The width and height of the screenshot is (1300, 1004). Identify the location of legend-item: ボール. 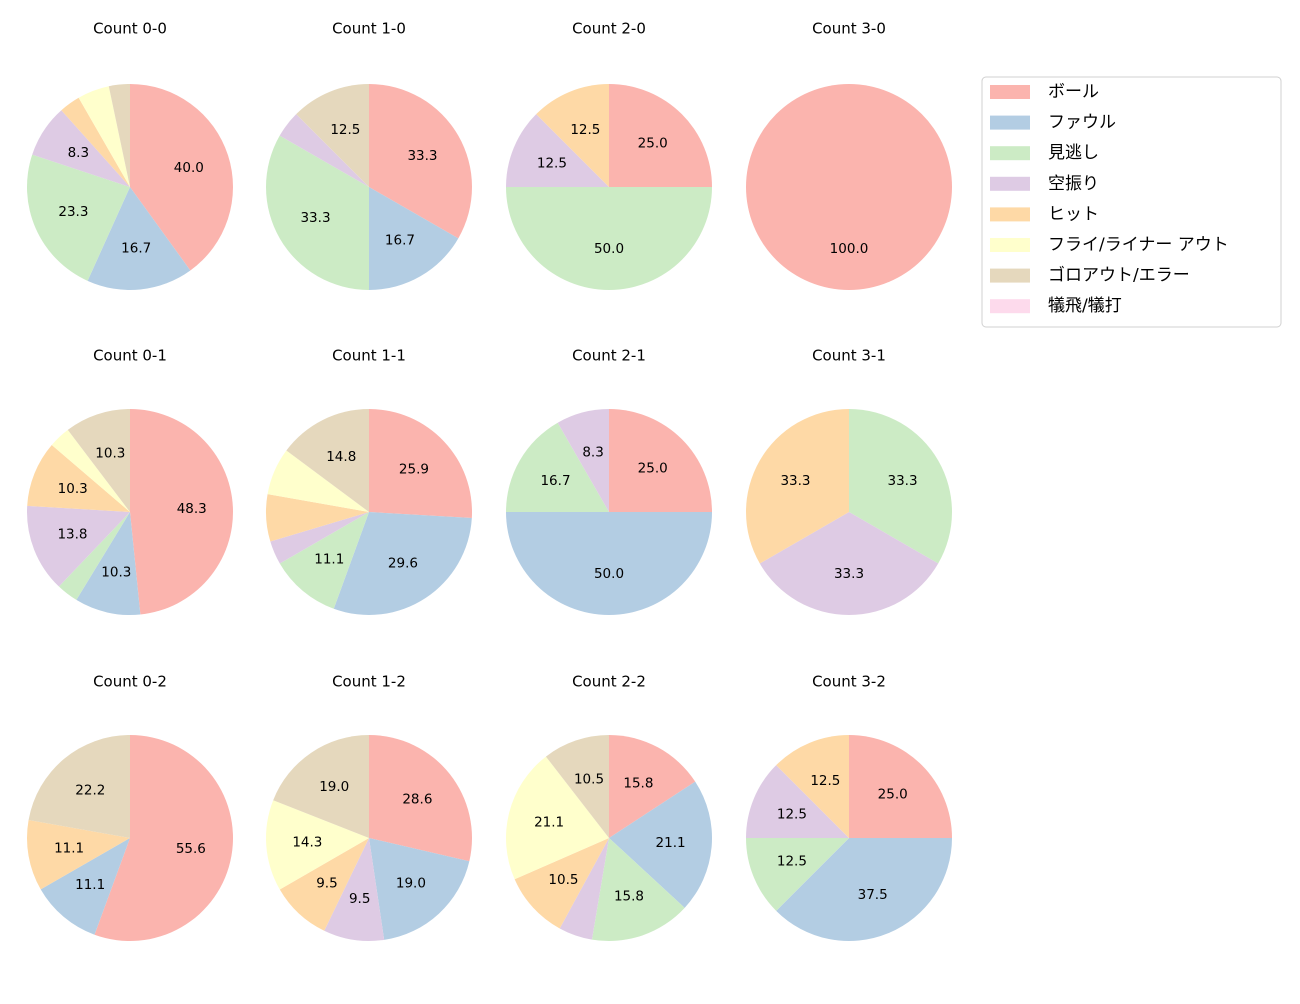
(1044, 92).